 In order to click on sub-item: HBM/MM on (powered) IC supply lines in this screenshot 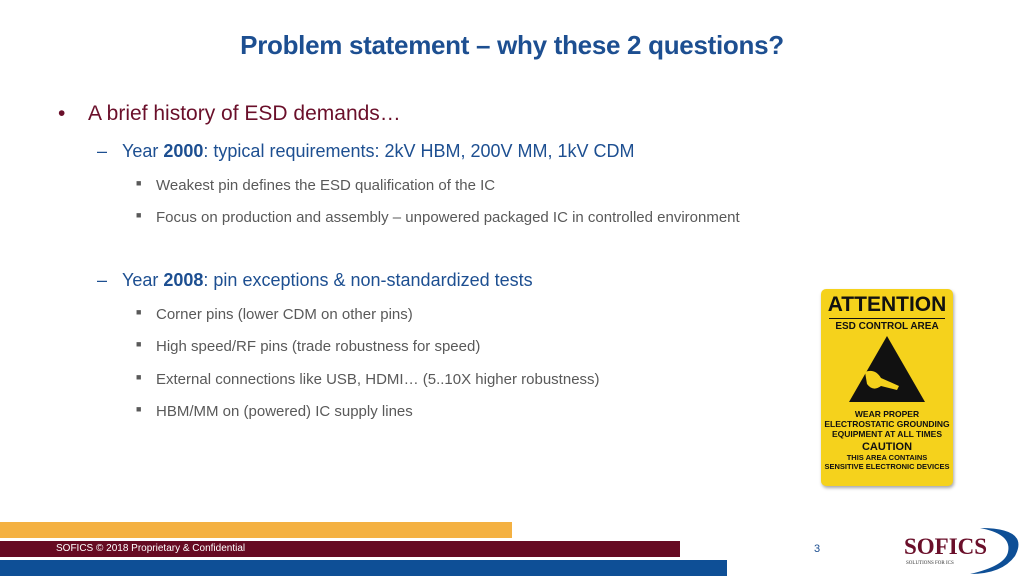, I will do `click(284, 411)`.